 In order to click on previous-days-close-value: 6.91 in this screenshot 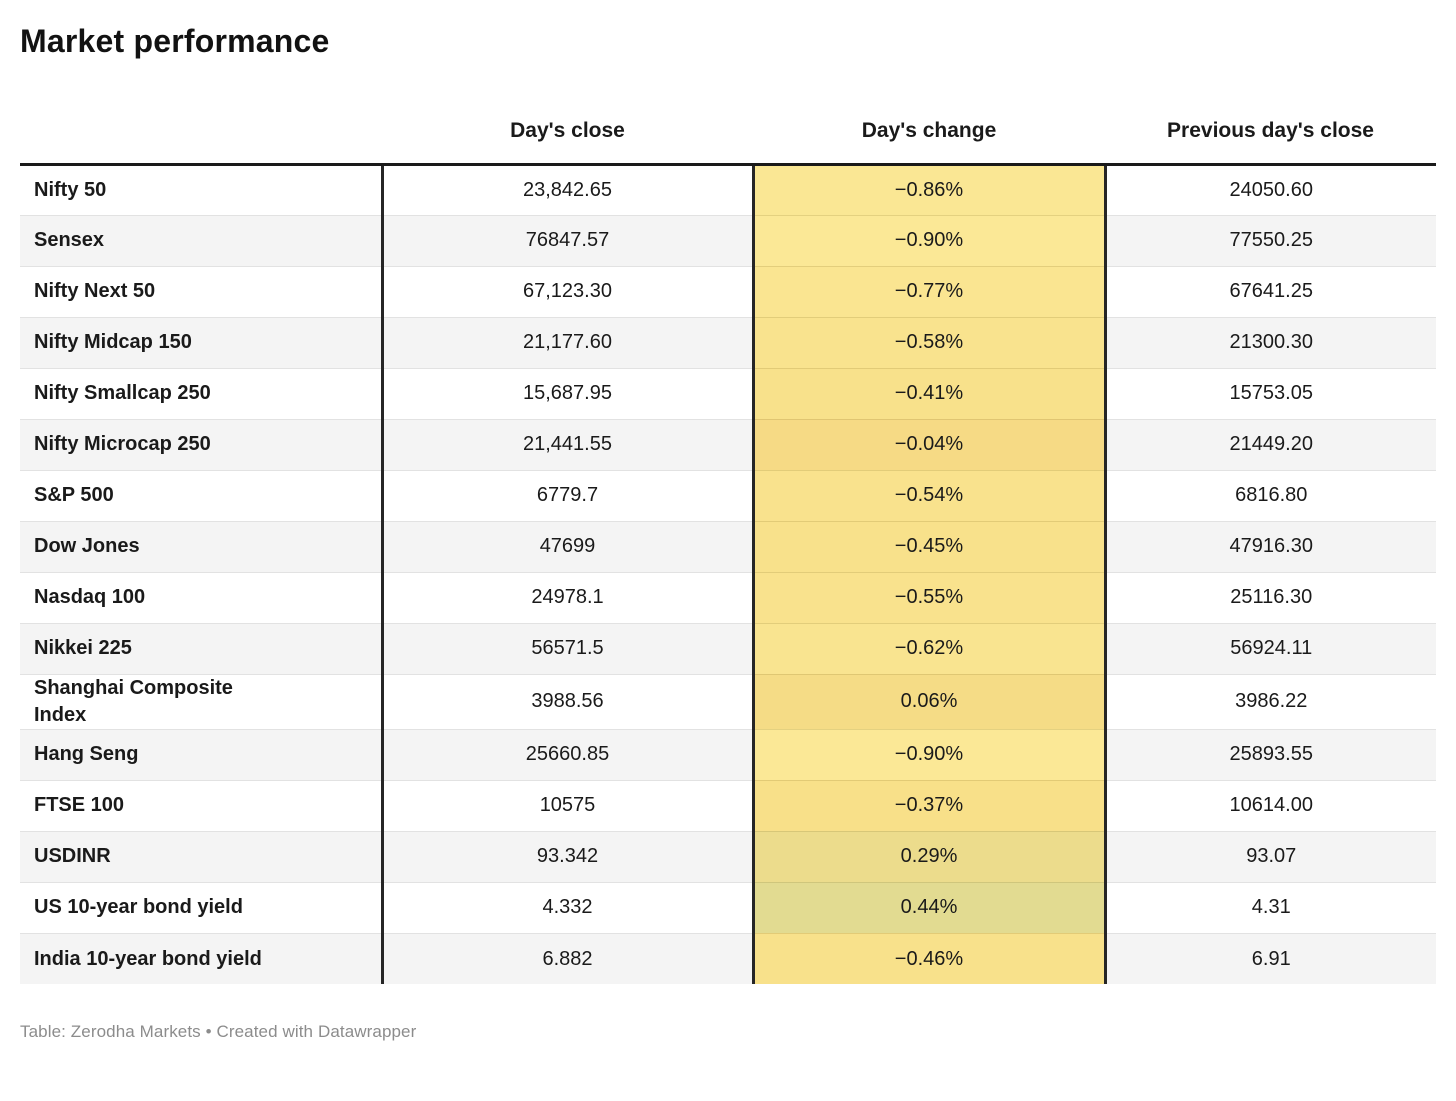, I will do `click(1269, 958)`.